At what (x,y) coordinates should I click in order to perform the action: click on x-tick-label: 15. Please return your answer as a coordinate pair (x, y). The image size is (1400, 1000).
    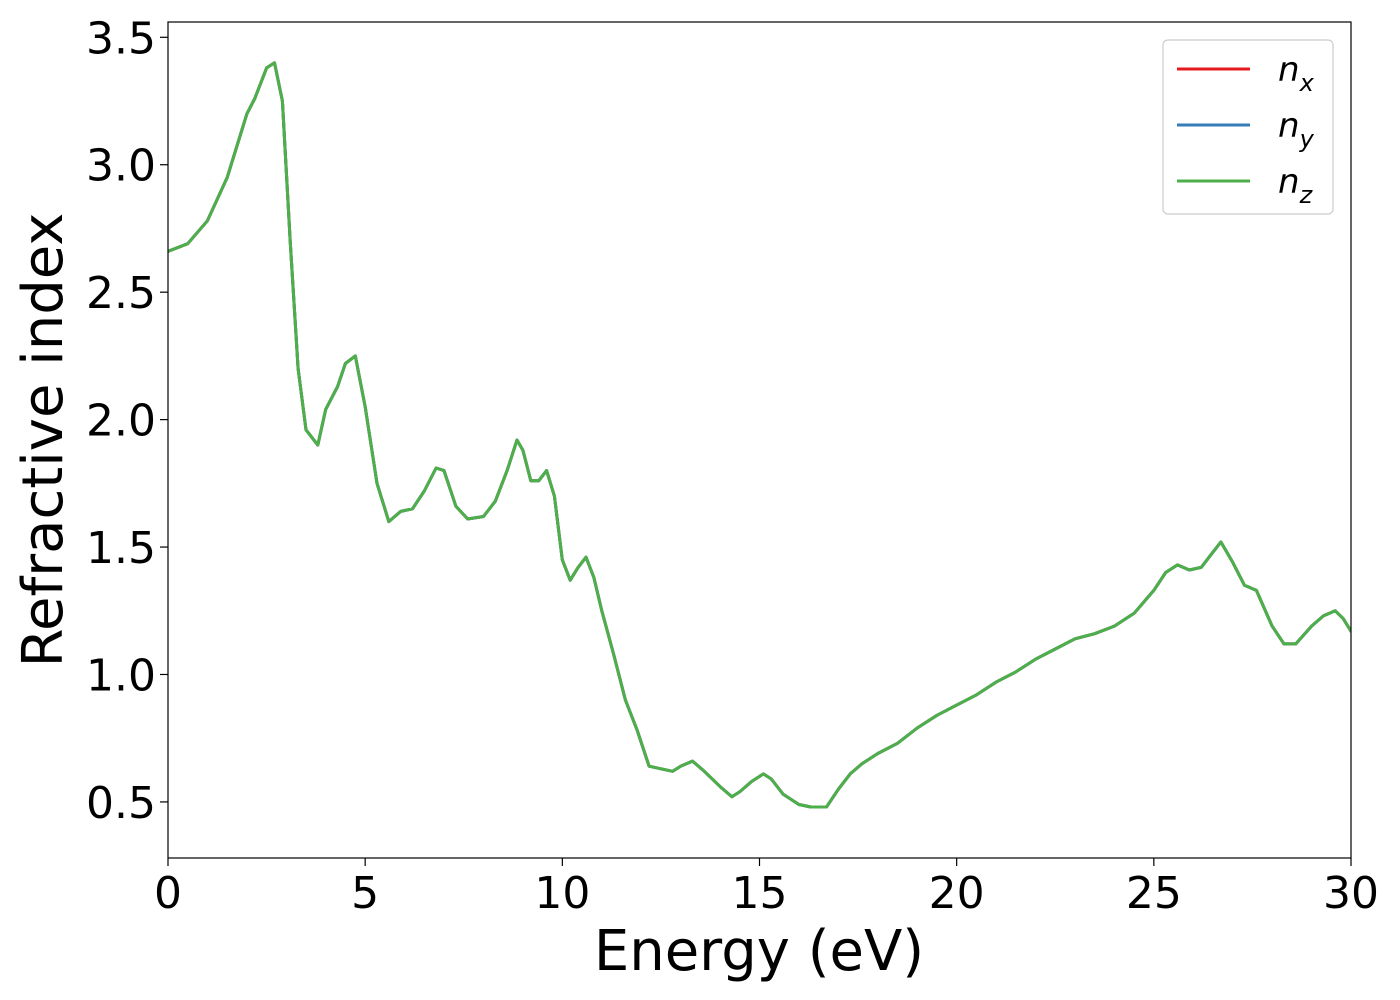
    Looking at the image, I should click on (760, 893).